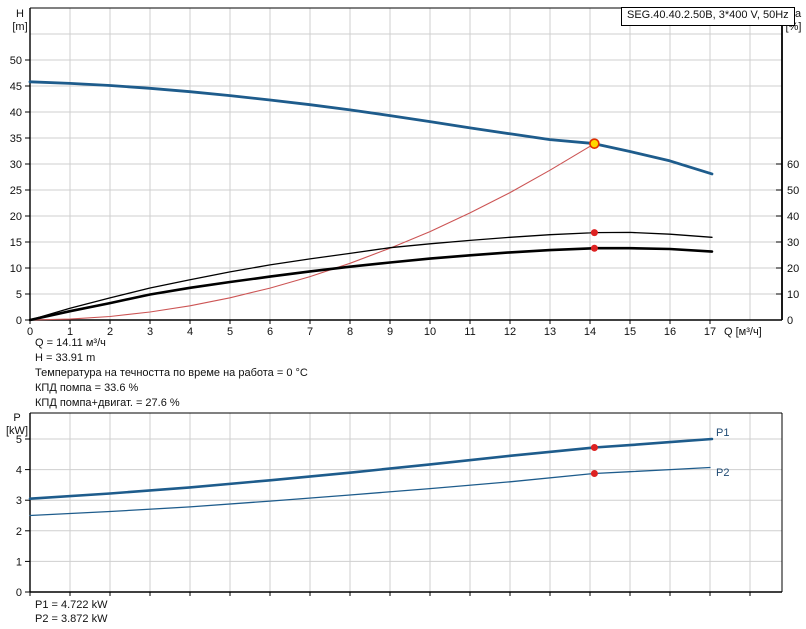 The image size is (806, 629). I want to click on h-axis-unit-symbol: H, so click(20, 14).